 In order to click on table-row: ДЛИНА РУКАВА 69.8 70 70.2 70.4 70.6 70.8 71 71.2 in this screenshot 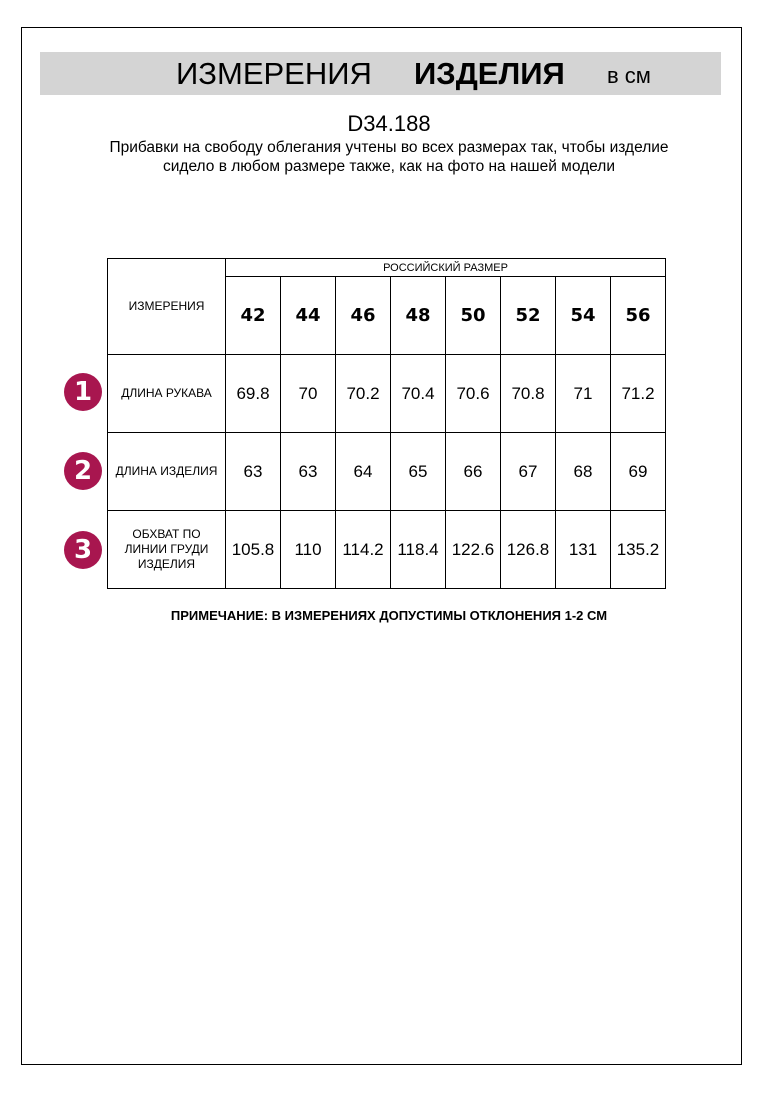, I will do `click(386, 393)`.